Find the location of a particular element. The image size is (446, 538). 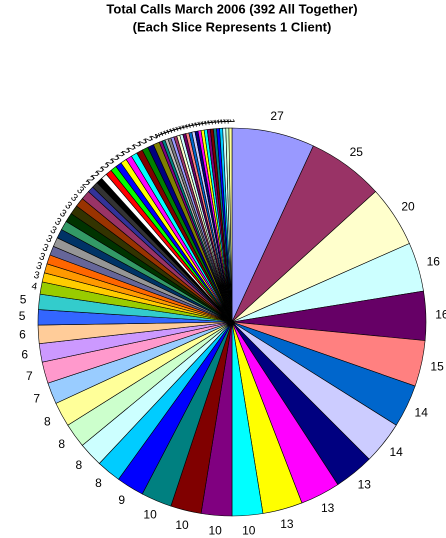

slice-label: 4 is located at coordinates (35, 287).